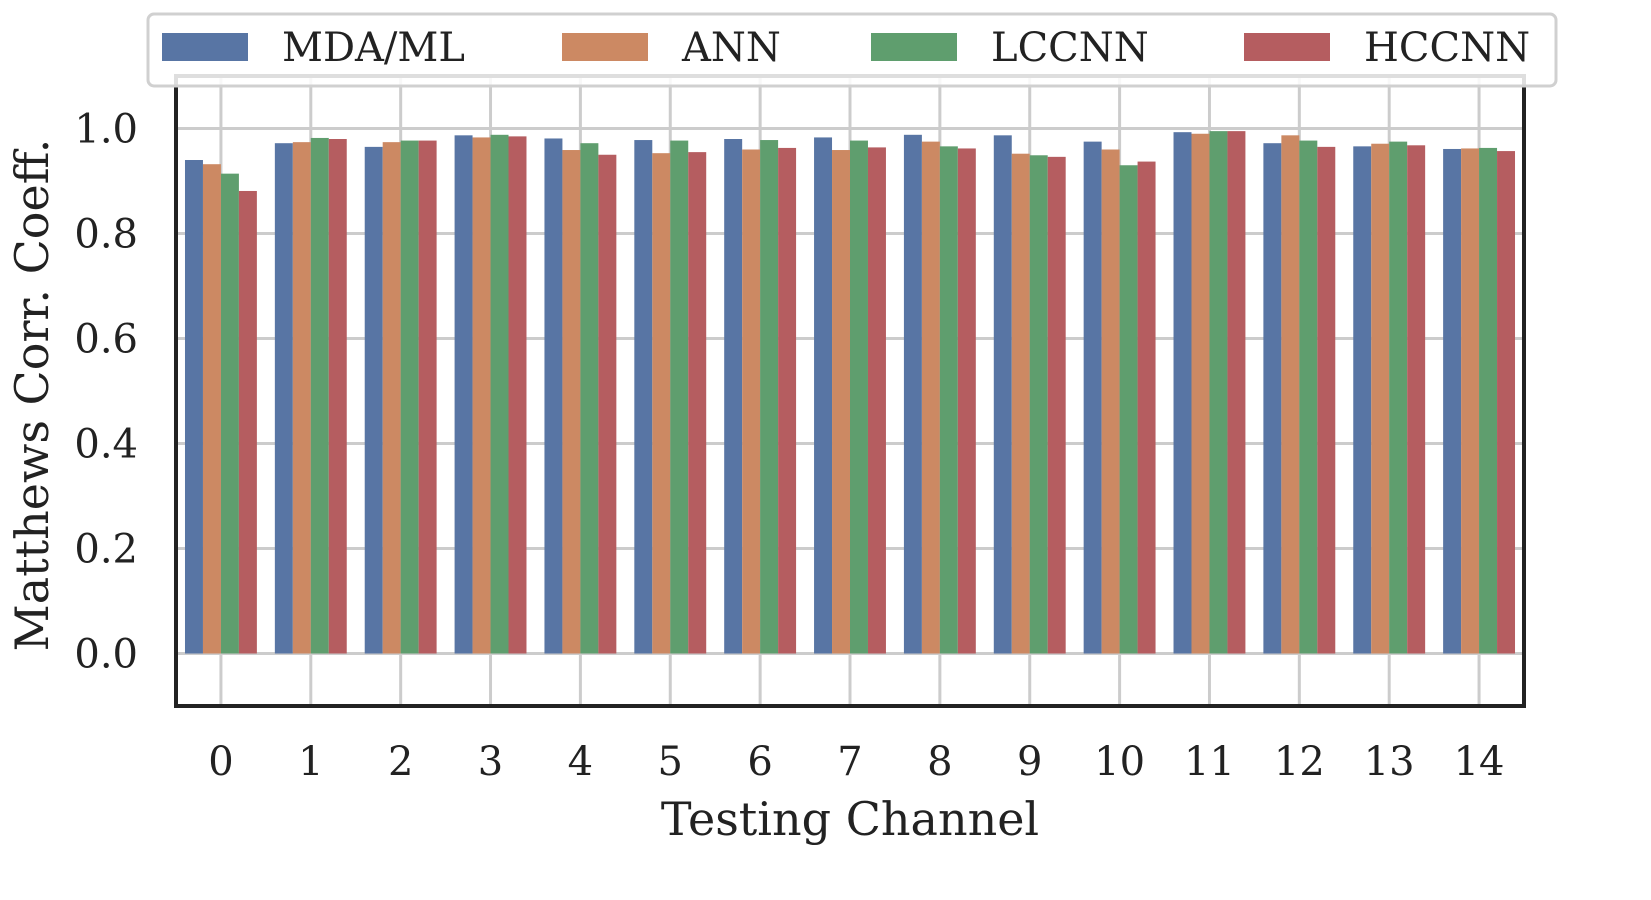 The height and width of the screenshot is (900, 1651). Describe the element at coordinates (1056, 405) in the screenshot. I see `bar-hccnn-ch9` at that location.